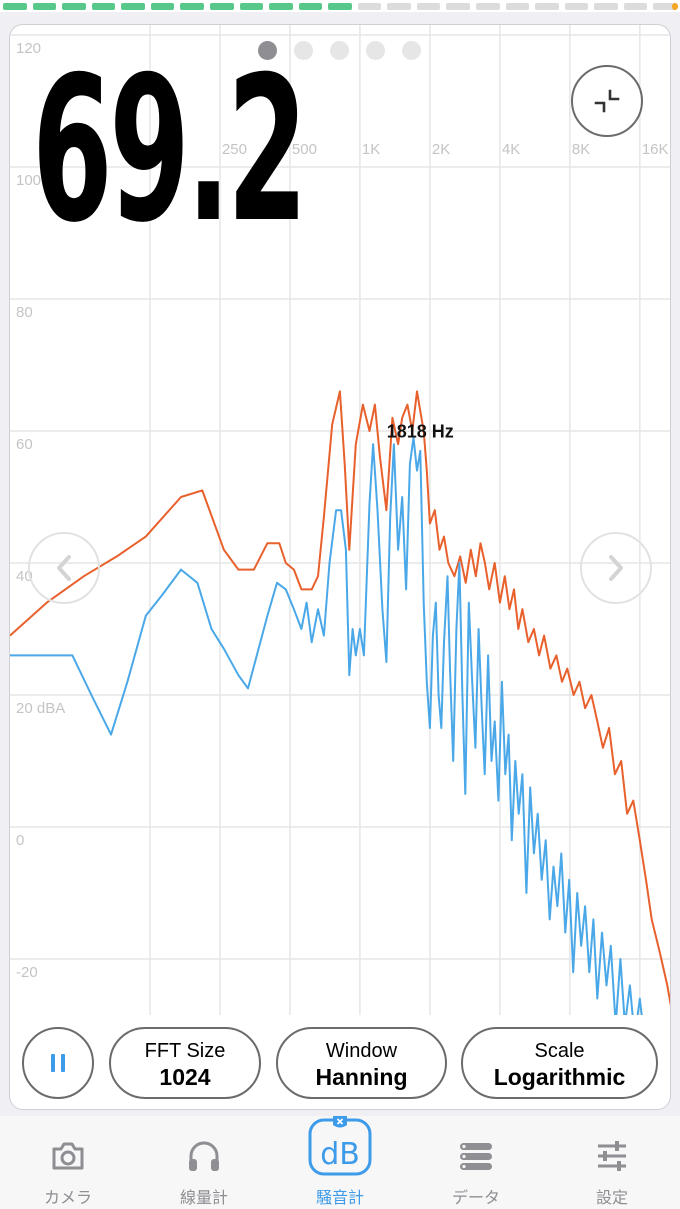 The image size is (680, 1209). Describe the element at coordinates (675, 6) in the screenshot. I see `level-meter-peak` at that location.